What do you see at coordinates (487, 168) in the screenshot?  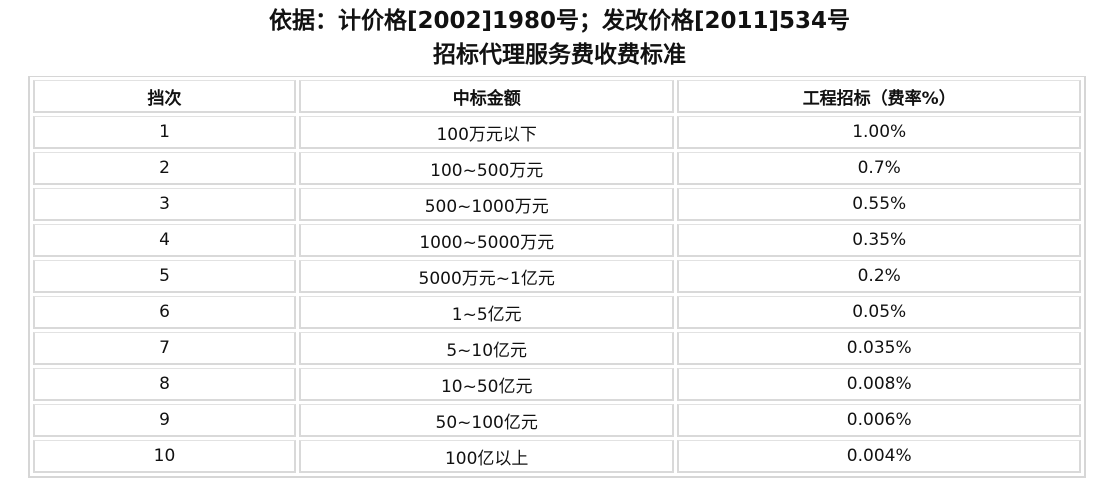 I see `cell-bid-amount: 100~500万元` at bounding box center [487, 168].